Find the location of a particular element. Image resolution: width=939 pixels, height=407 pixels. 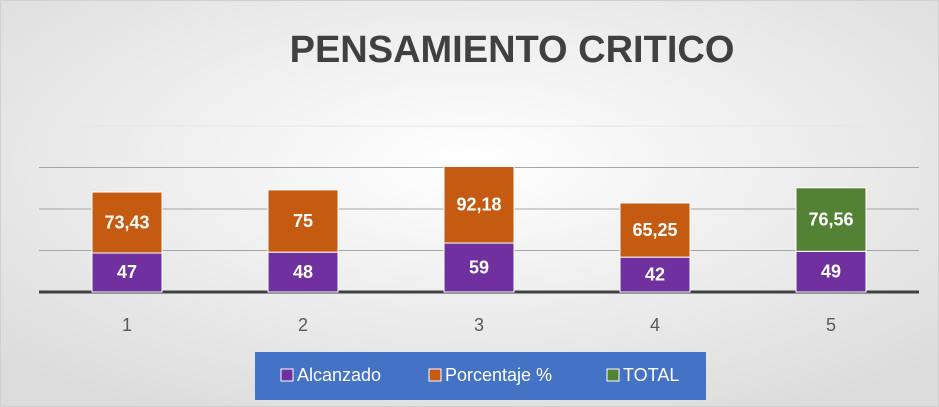

data-label: 42 is located at coordinates (655, 274).